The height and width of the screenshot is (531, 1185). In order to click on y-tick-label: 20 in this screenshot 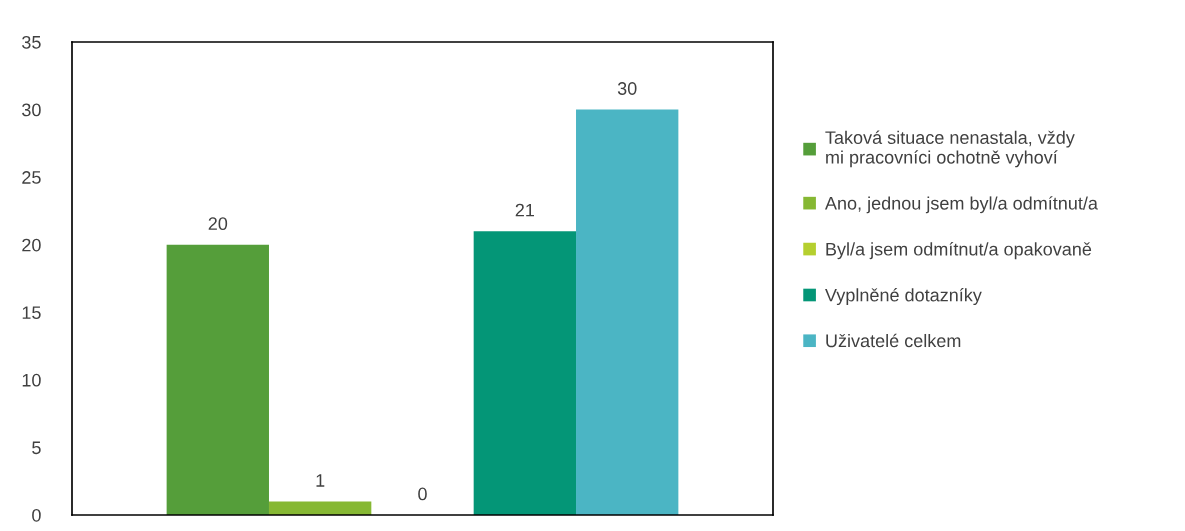, I will do `click(31, 245)`.